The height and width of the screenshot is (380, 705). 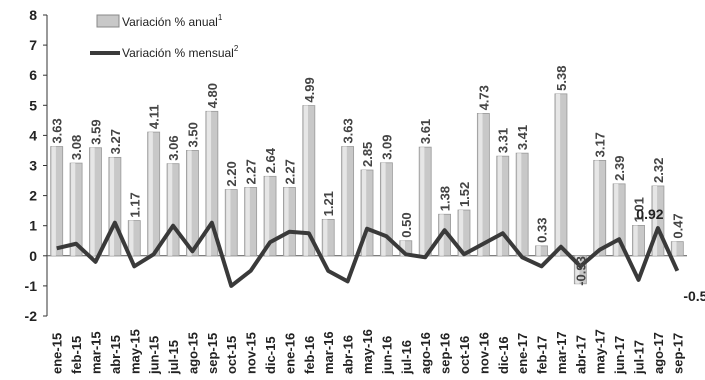 What do you see at coordinates (33, 226) in the screenshot?
I see `y-tick-label: 1` at bounding box center [33, 226].